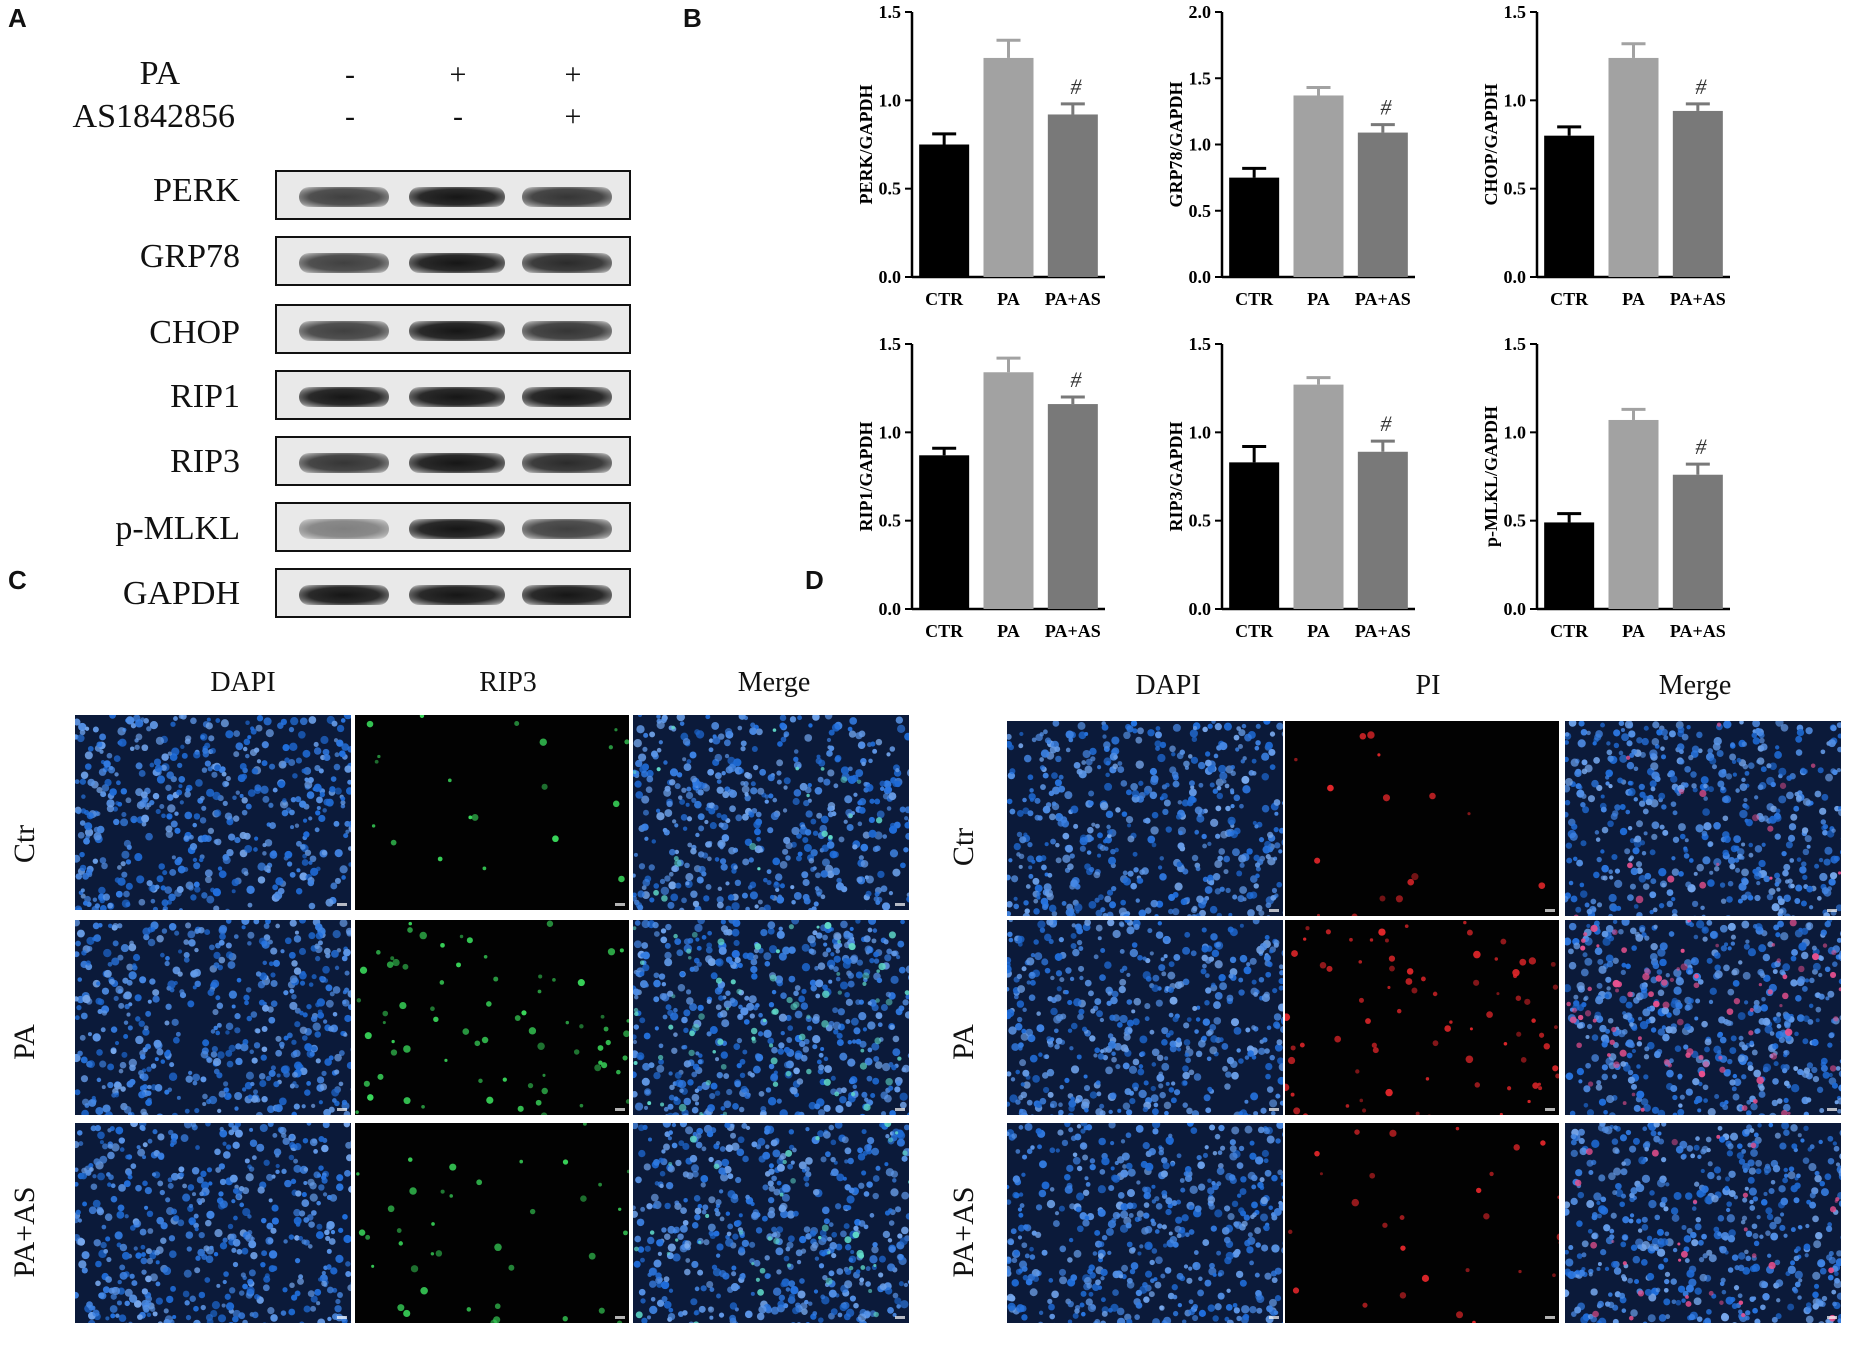 This screenshot has height=1355, width=1850. Describe the element at coordinates (181, 593) in the screenshot. I see `band-label-gapdh: GAPDH` at that location.